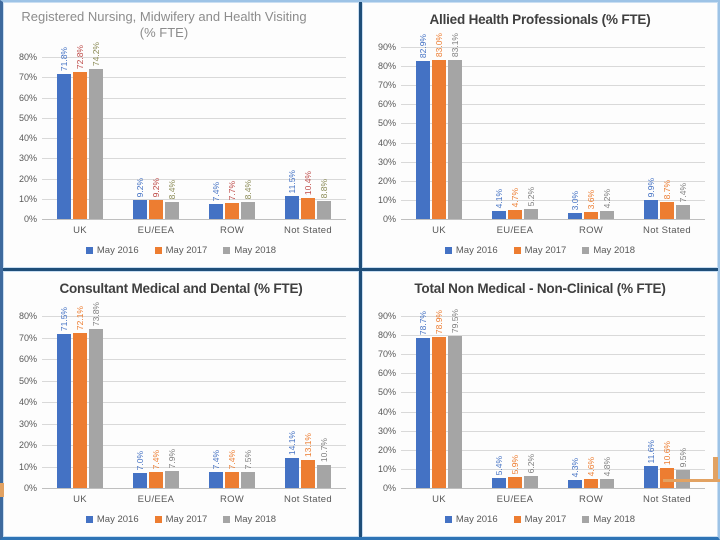 The height and width of the screenshot is (540, 720). Describe the element at coordinates (232, 499) in the screenshot. I see `x-axis-category-label: ROW` at that location.